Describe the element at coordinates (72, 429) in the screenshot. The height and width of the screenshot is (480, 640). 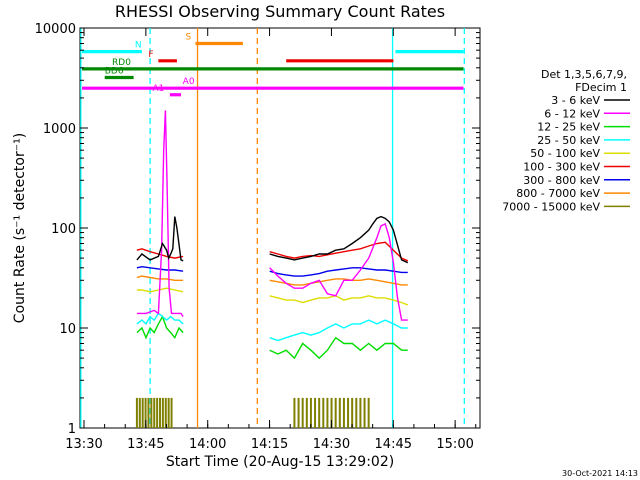
I see `y-tick-label: 1` at that location.